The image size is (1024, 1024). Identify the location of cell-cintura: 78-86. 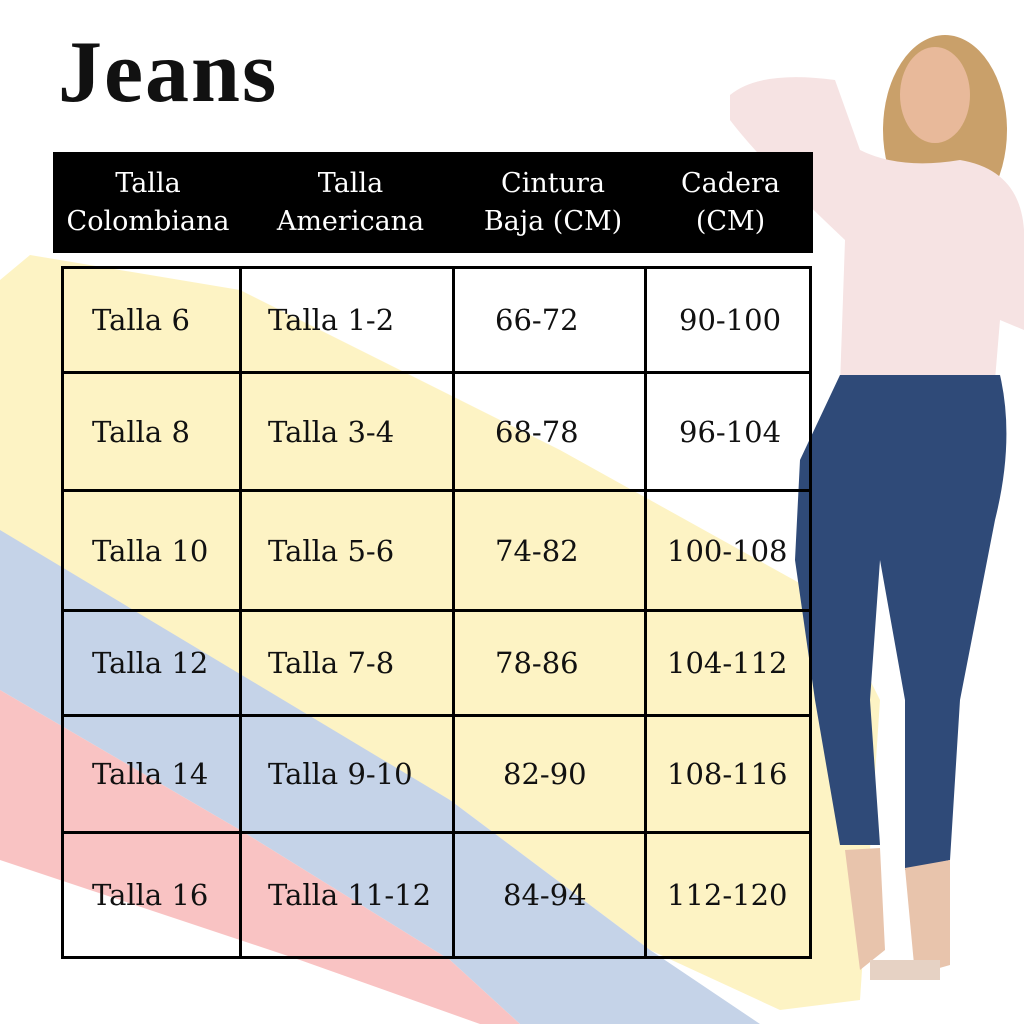
(549, 663).